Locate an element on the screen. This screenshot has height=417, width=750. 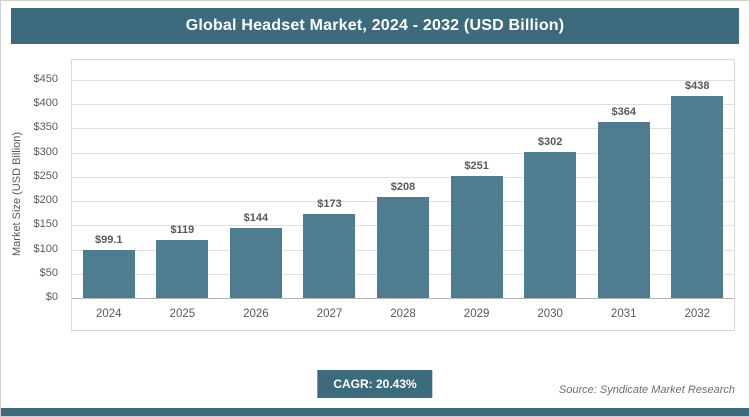
bar-slot: $173 is located at coordinates (330, 189).